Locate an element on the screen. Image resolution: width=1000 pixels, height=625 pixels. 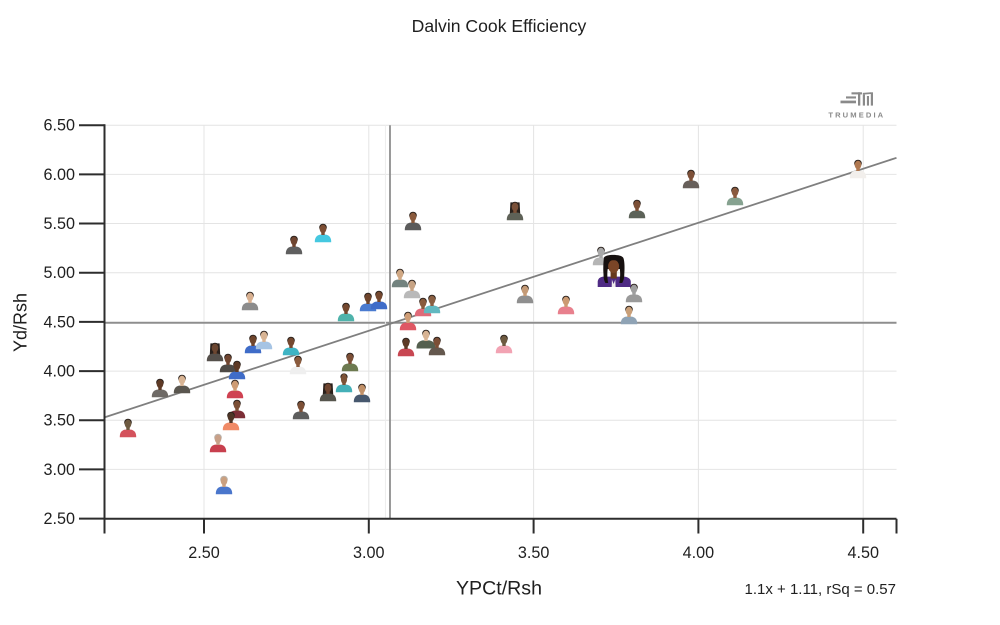
svg-text: 6.00 is located at coordinates (59, 175).